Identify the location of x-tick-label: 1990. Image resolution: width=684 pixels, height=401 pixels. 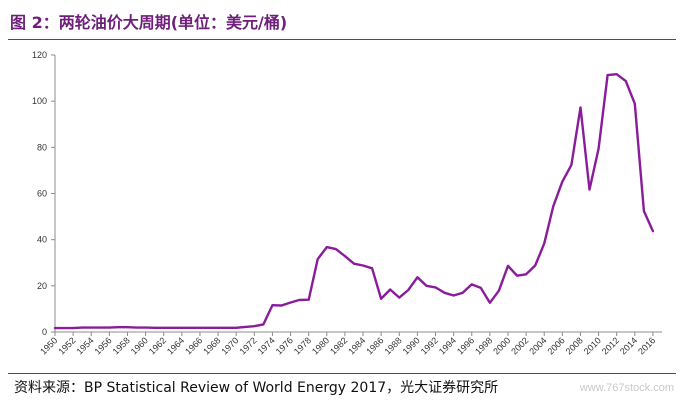
(411, 345).